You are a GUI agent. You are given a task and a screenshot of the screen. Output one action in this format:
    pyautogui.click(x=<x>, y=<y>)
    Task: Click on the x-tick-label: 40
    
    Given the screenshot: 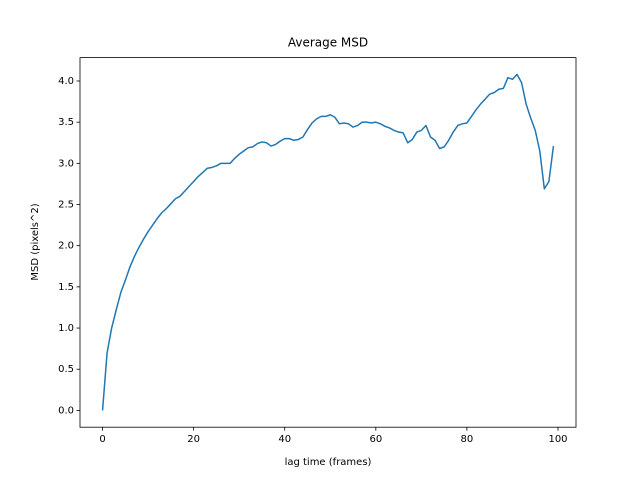 What is the action you would take?
    pyautogui.click(x=284, y=439)
    